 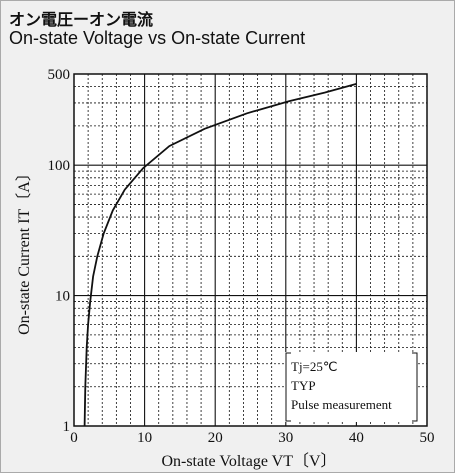 I want to click on y-axis-label: On-state Current IT〔A〕, so click(x=24, y=250).